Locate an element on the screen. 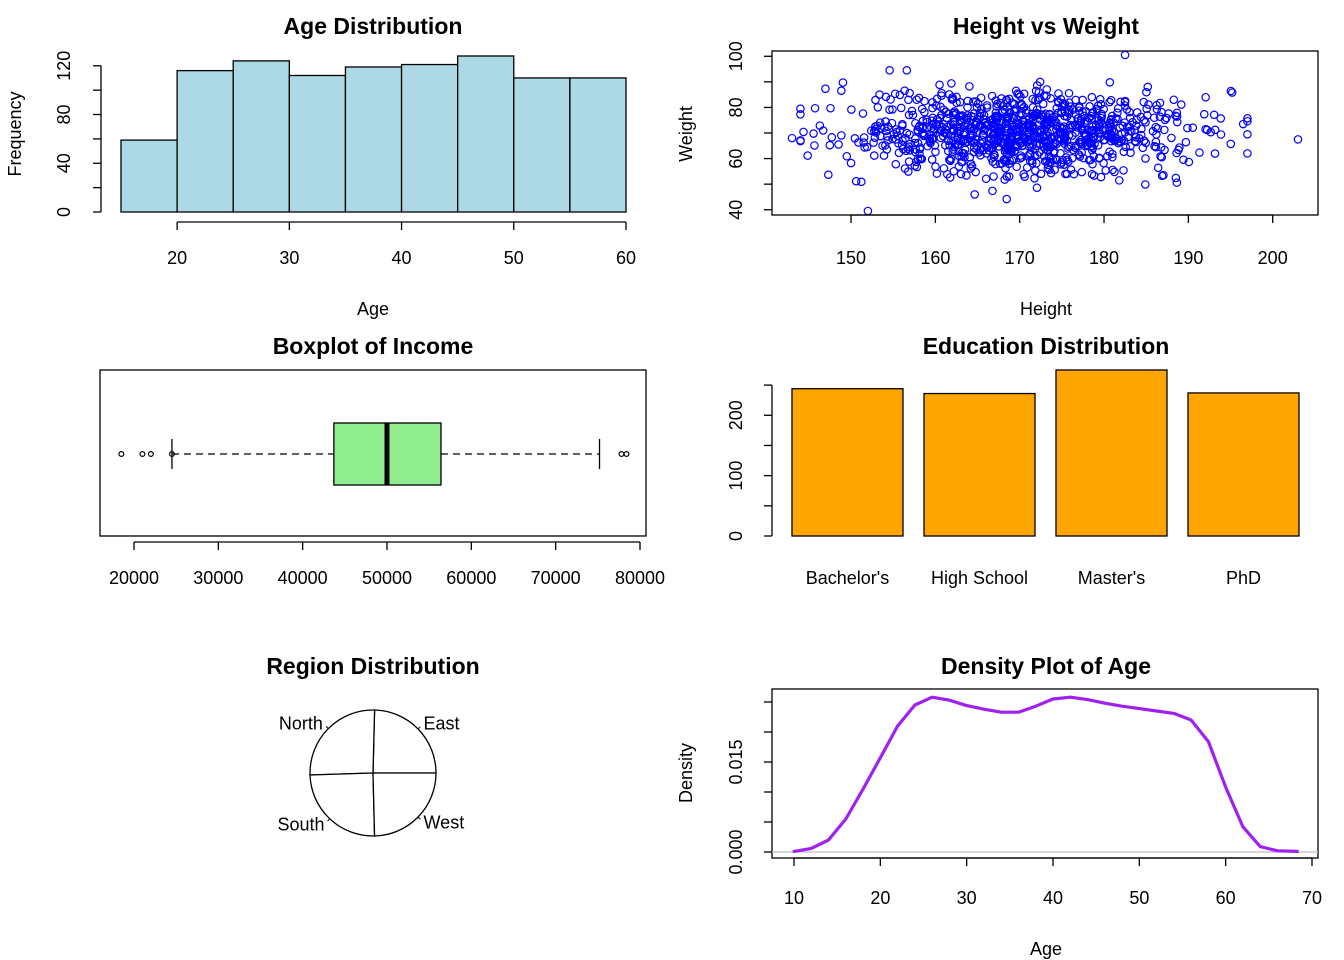  histogram-bar is located at coordinates (486, 134).